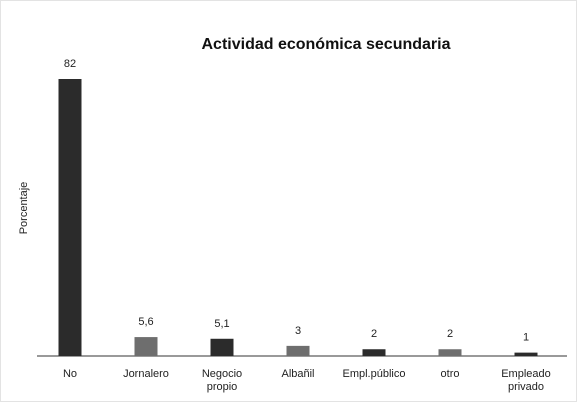 This screenshot has width=577, height=403. I want to click on value-label-4: 2, so click(374, 334).